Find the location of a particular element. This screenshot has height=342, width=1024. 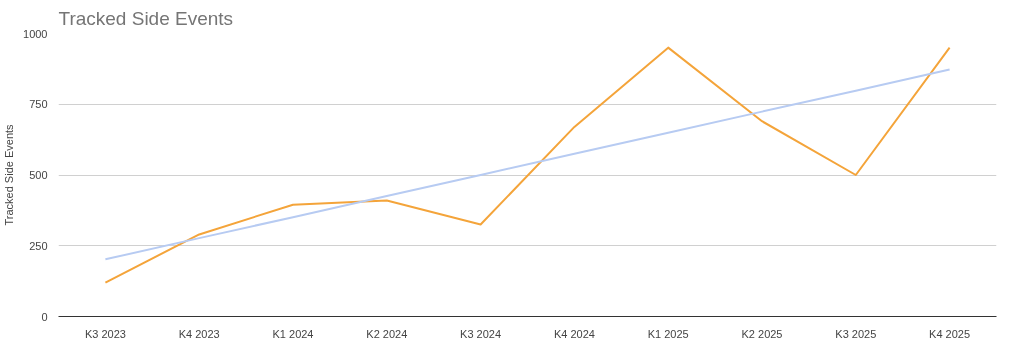

y-tick-label: 0 is located at coordinates (44, 316).